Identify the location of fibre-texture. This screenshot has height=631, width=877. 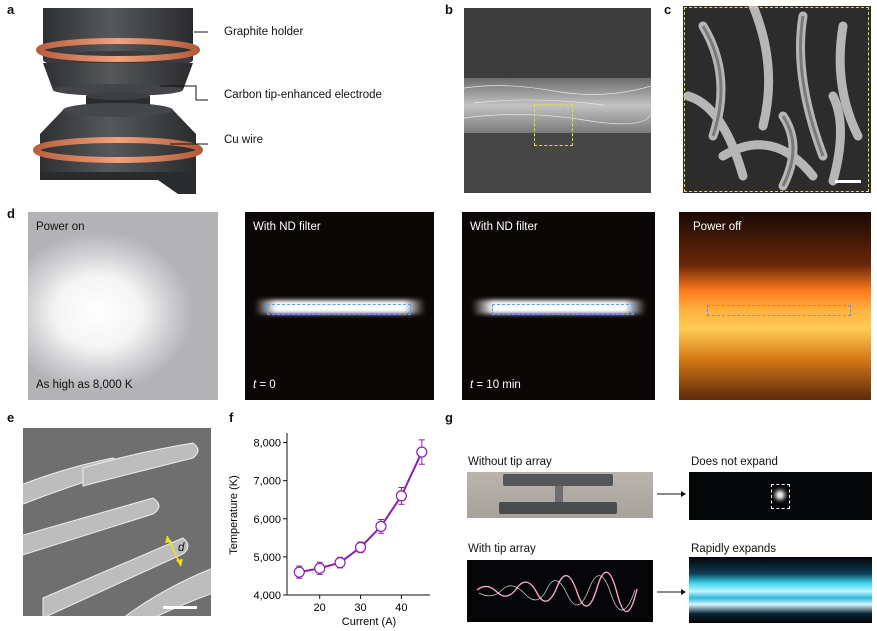
(557, 100).